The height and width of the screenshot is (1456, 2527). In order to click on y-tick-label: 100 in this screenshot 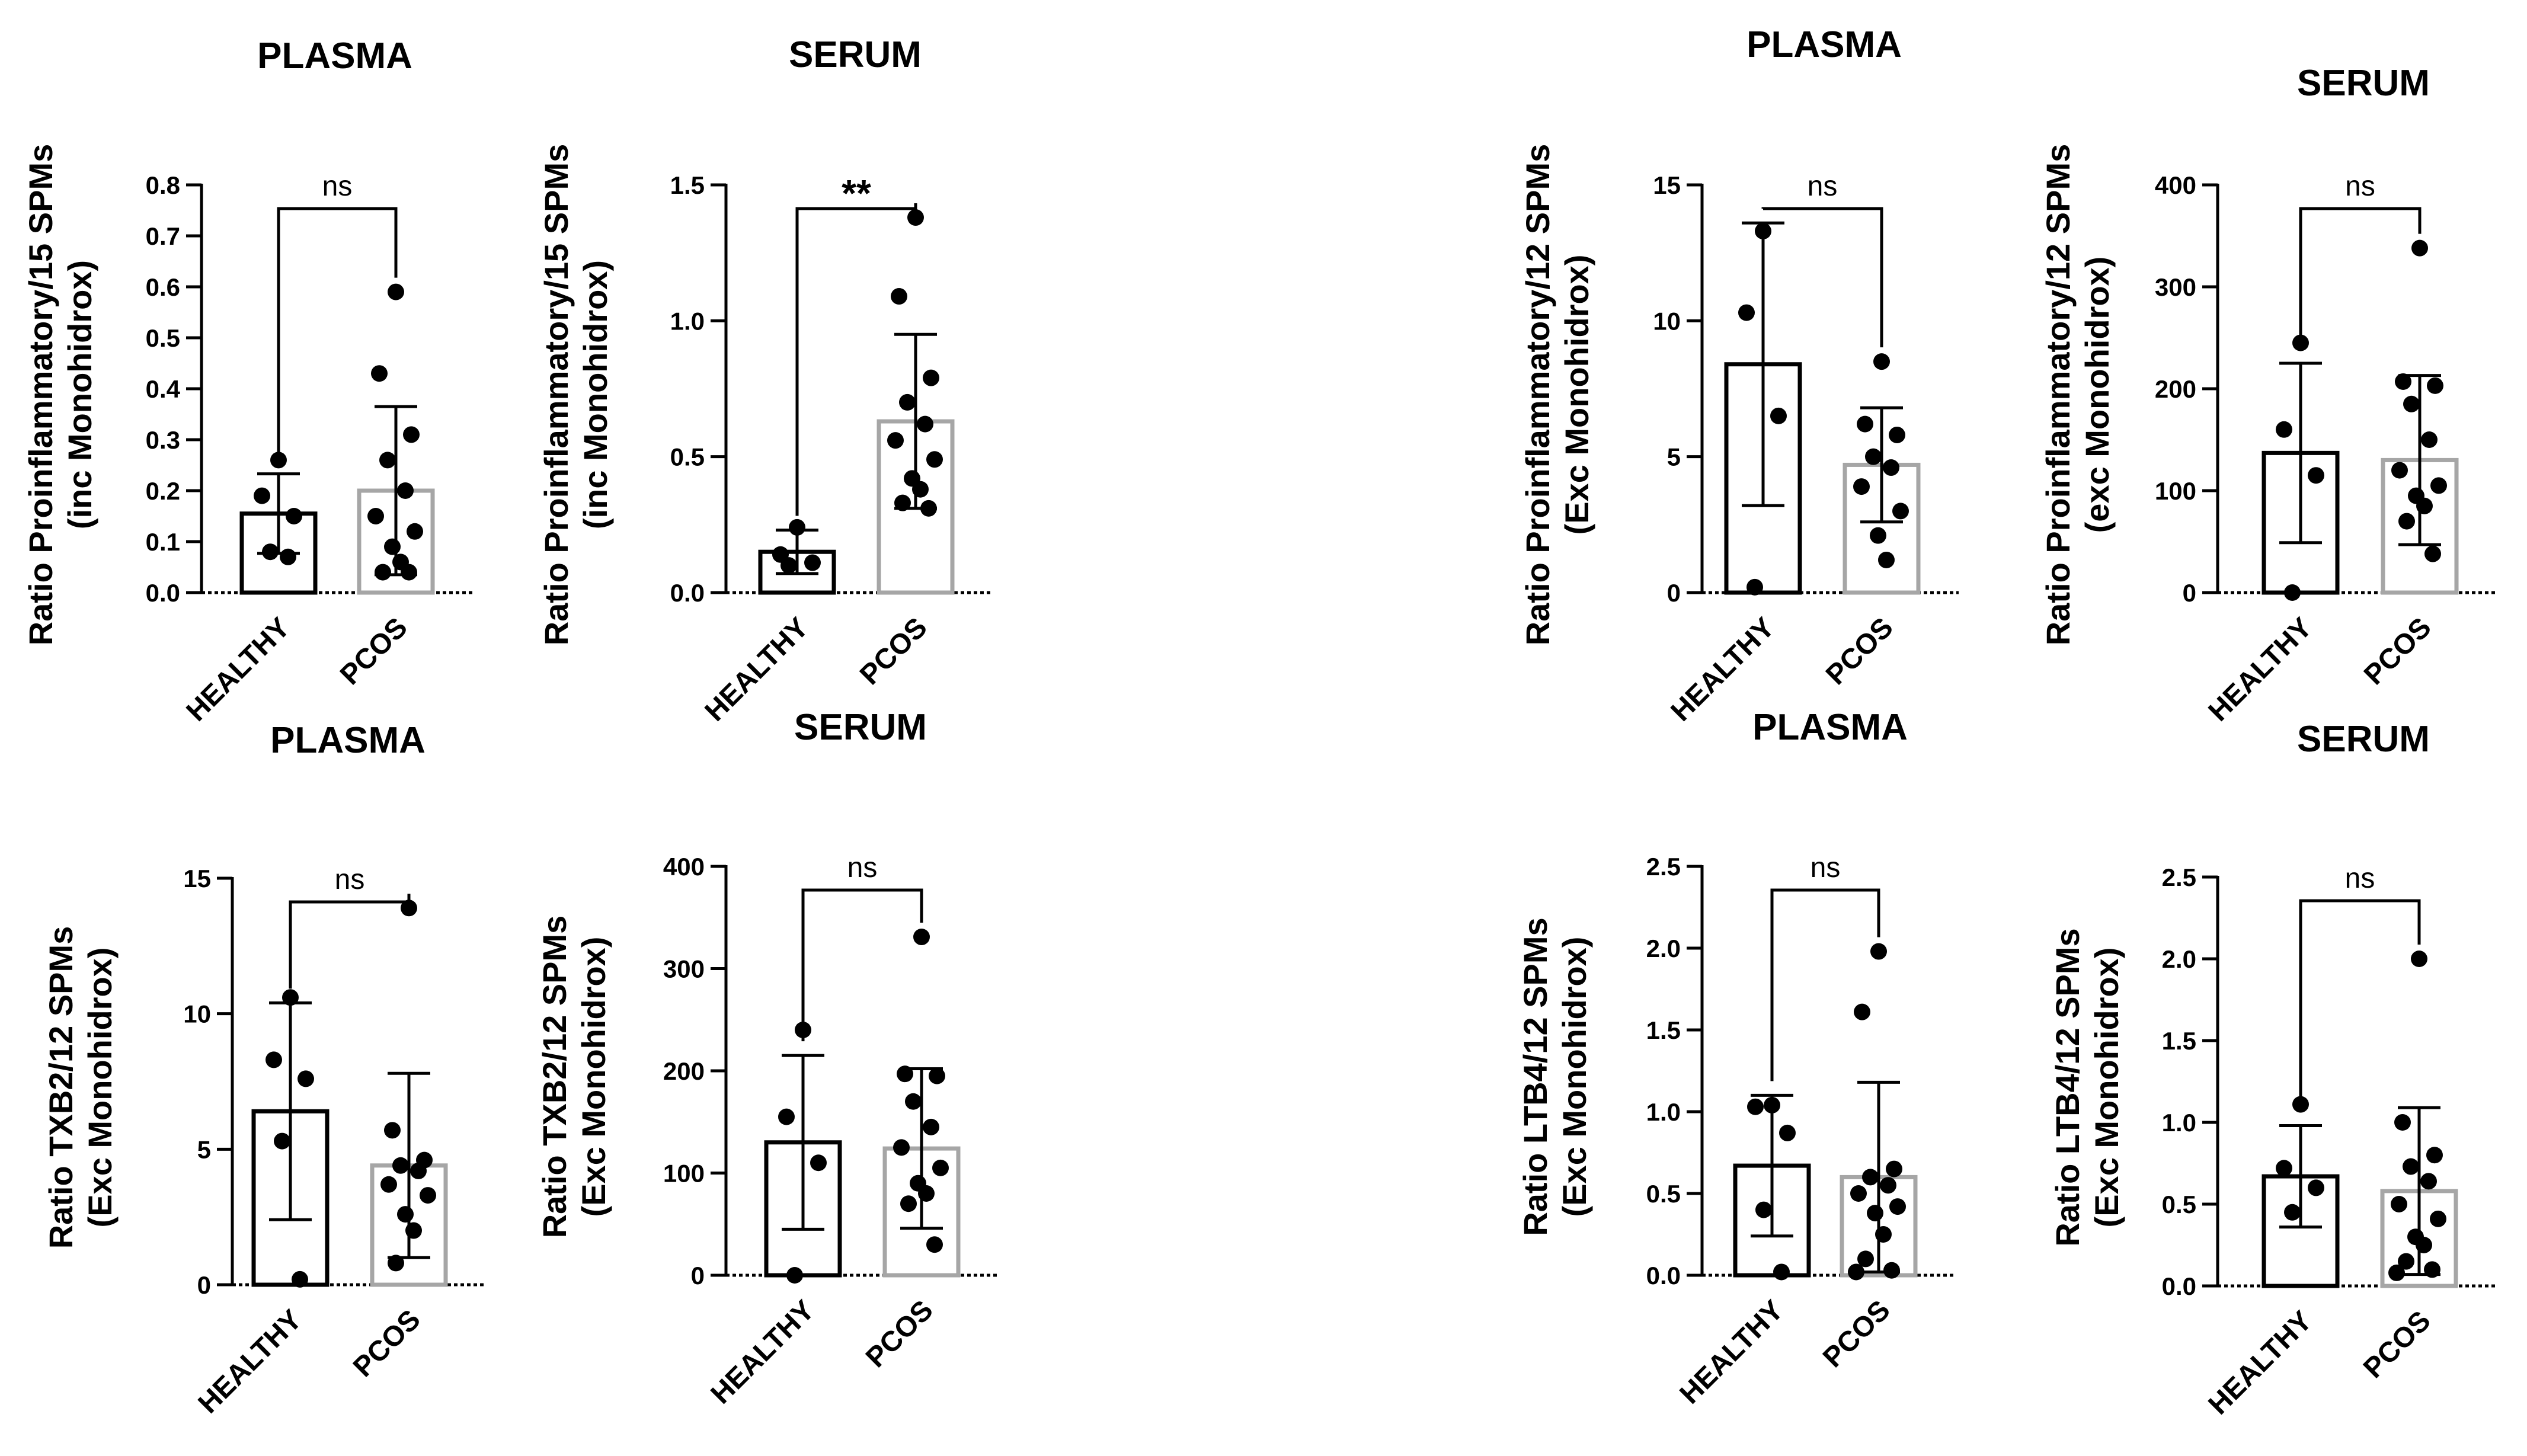, I will do `click(684, 1174)`.